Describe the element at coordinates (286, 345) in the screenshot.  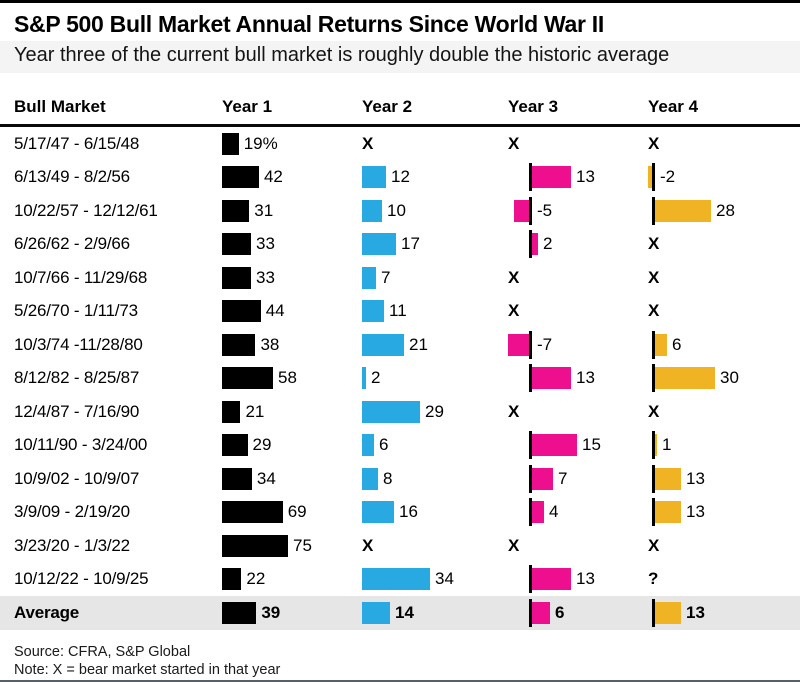
I see `year1-bar-group: 38` at that location.